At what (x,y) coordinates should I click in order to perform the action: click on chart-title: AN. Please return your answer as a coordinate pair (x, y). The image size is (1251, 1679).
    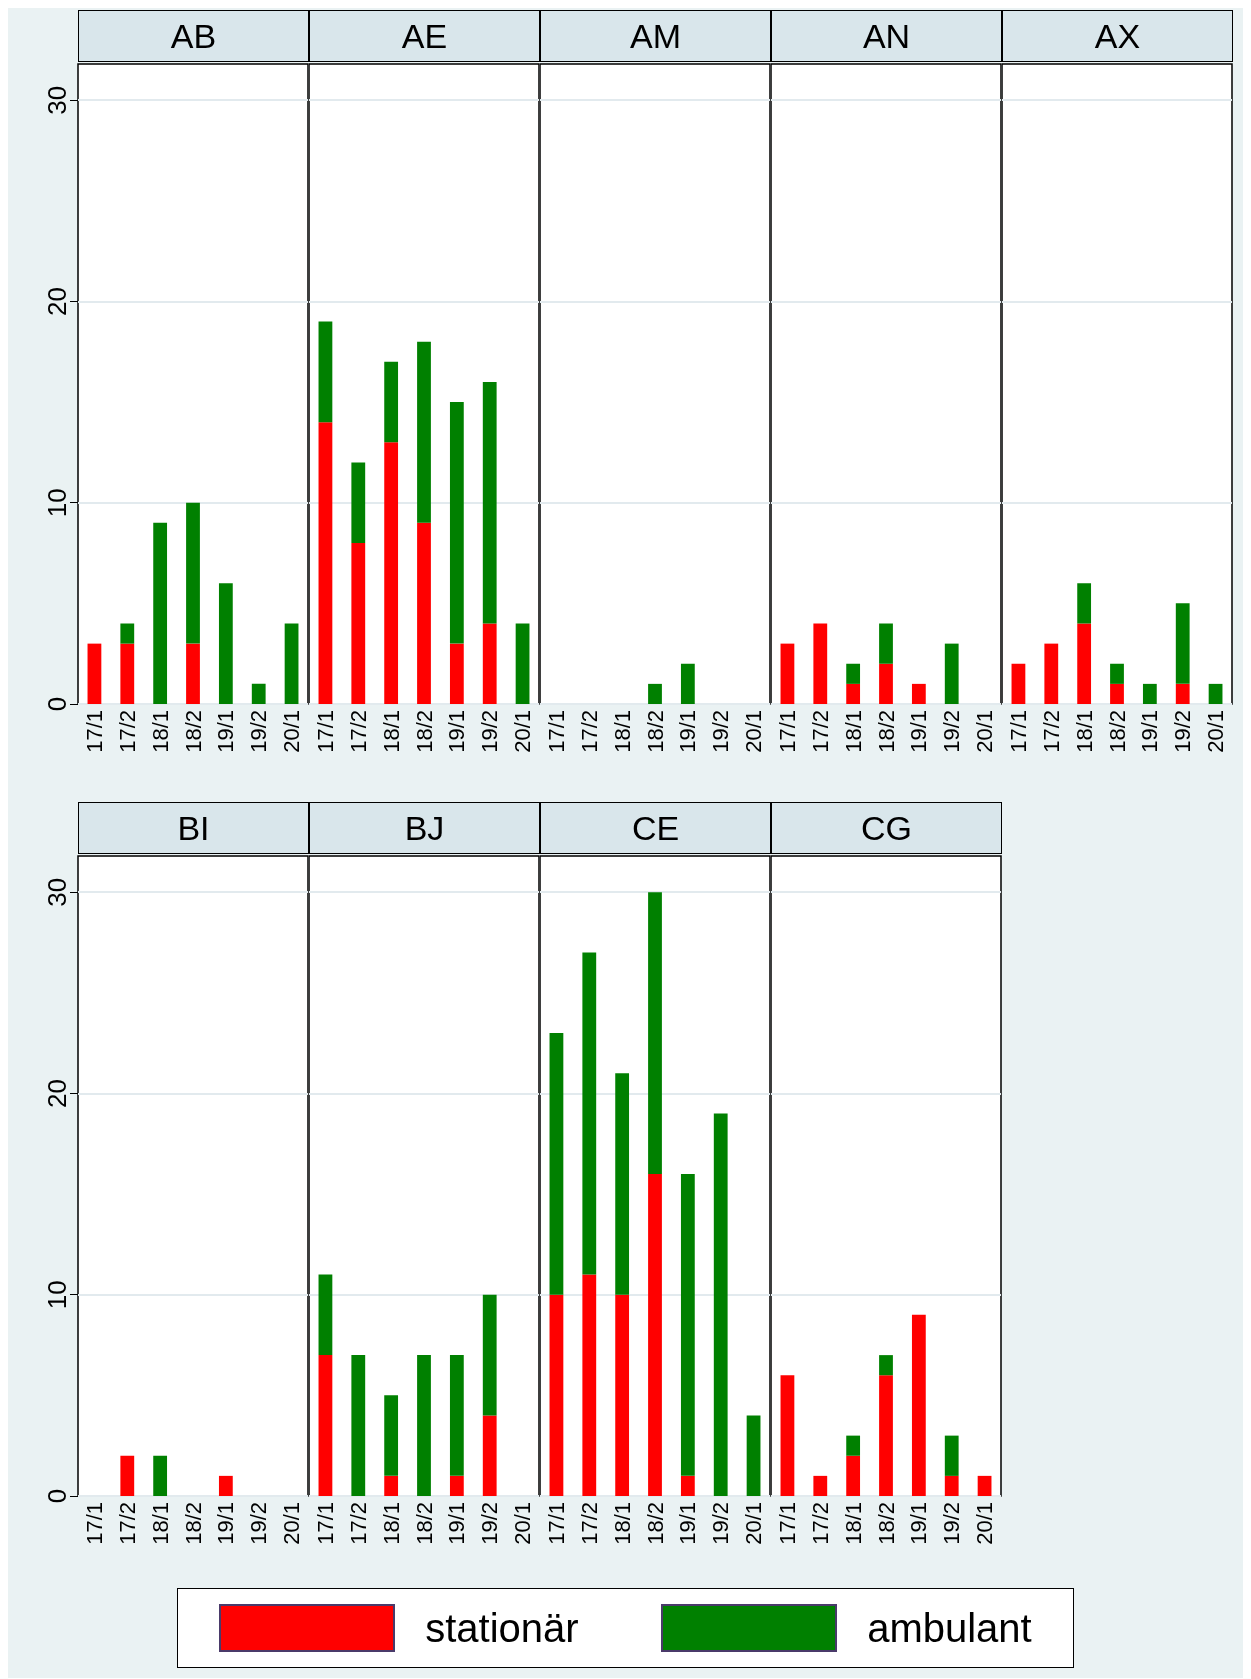
    Looking at the image, I should click on (886, 36).